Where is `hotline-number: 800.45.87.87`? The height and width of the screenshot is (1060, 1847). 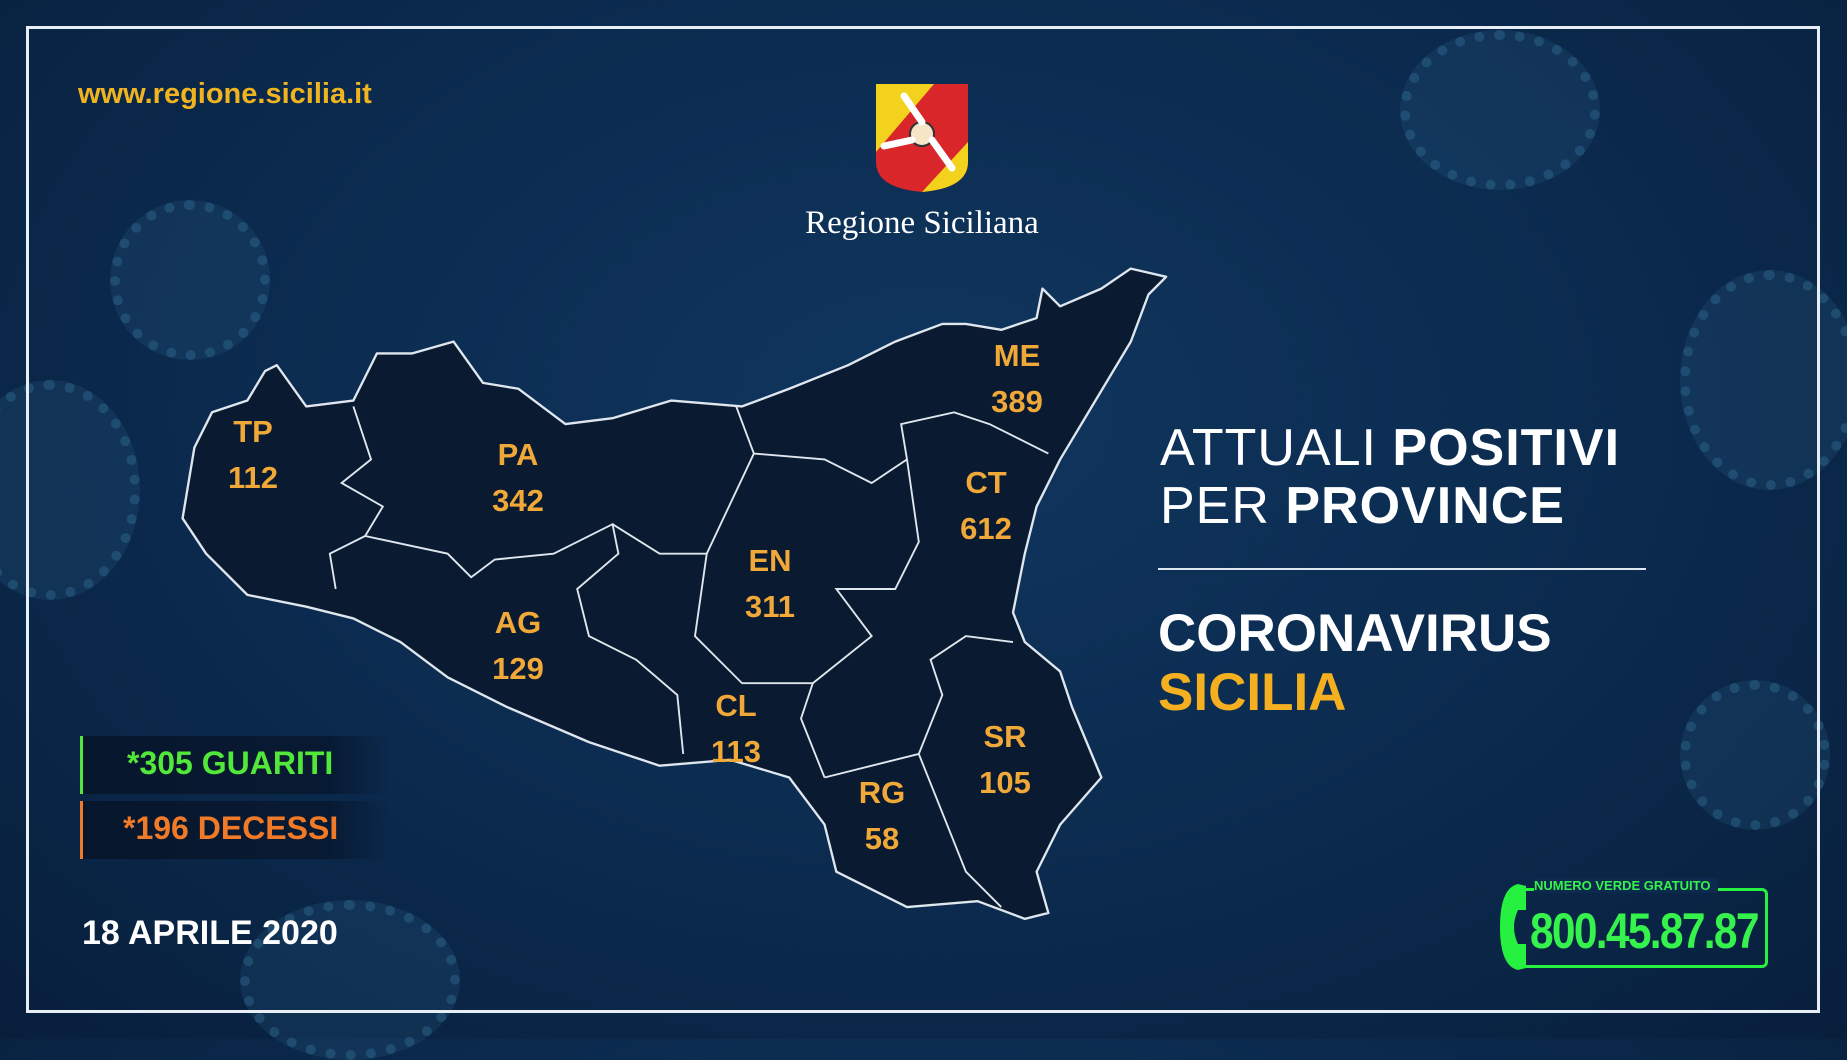
hotline-number: 800.45.87.87 is located at coordinates (1644, 931).